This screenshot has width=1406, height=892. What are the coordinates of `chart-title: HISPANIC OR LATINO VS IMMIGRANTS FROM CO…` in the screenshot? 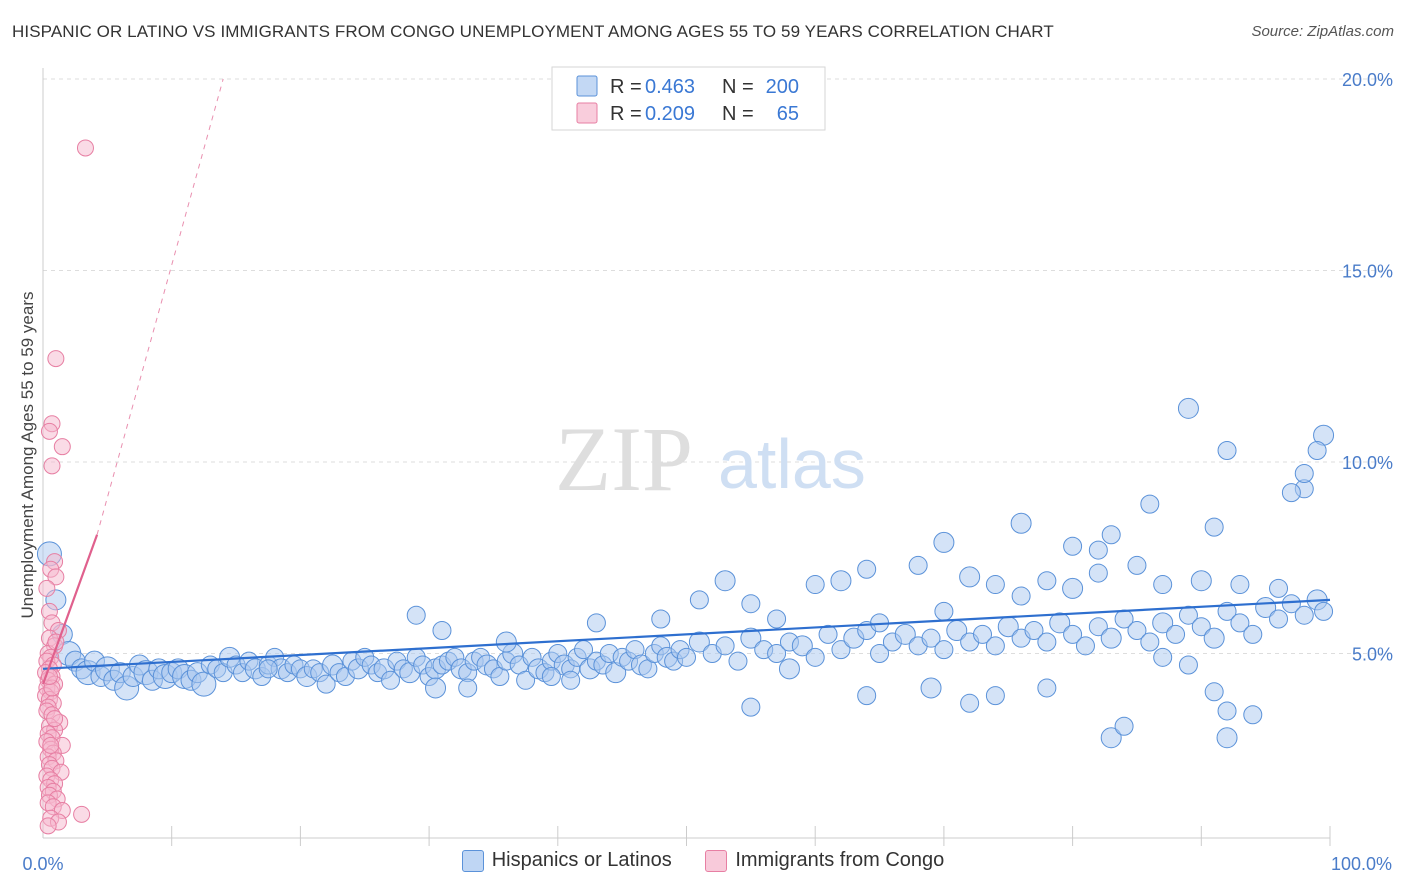 It's located at (533, 31).